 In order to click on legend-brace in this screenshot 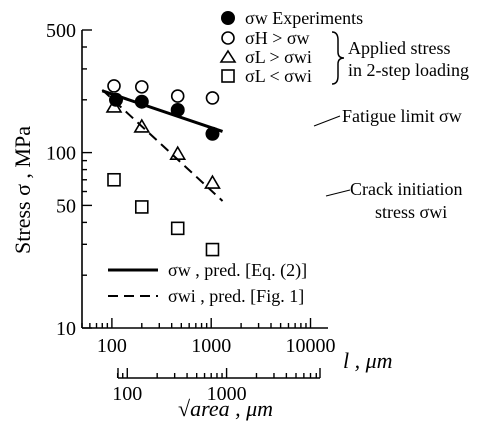, I will do `click(338, 58)`.